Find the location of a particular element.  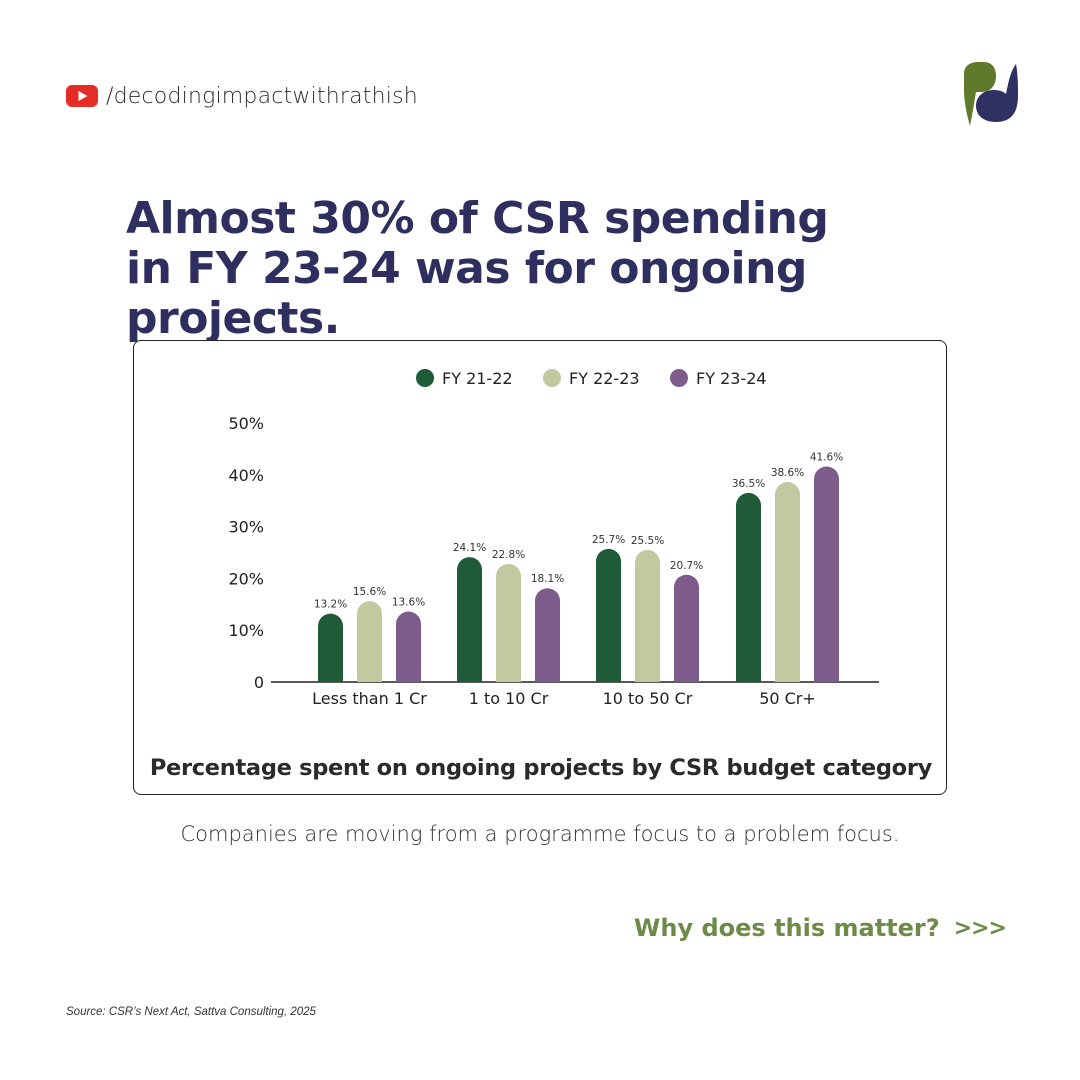

data-label-1-3: 13.6% is located at coordinates (408, 603).